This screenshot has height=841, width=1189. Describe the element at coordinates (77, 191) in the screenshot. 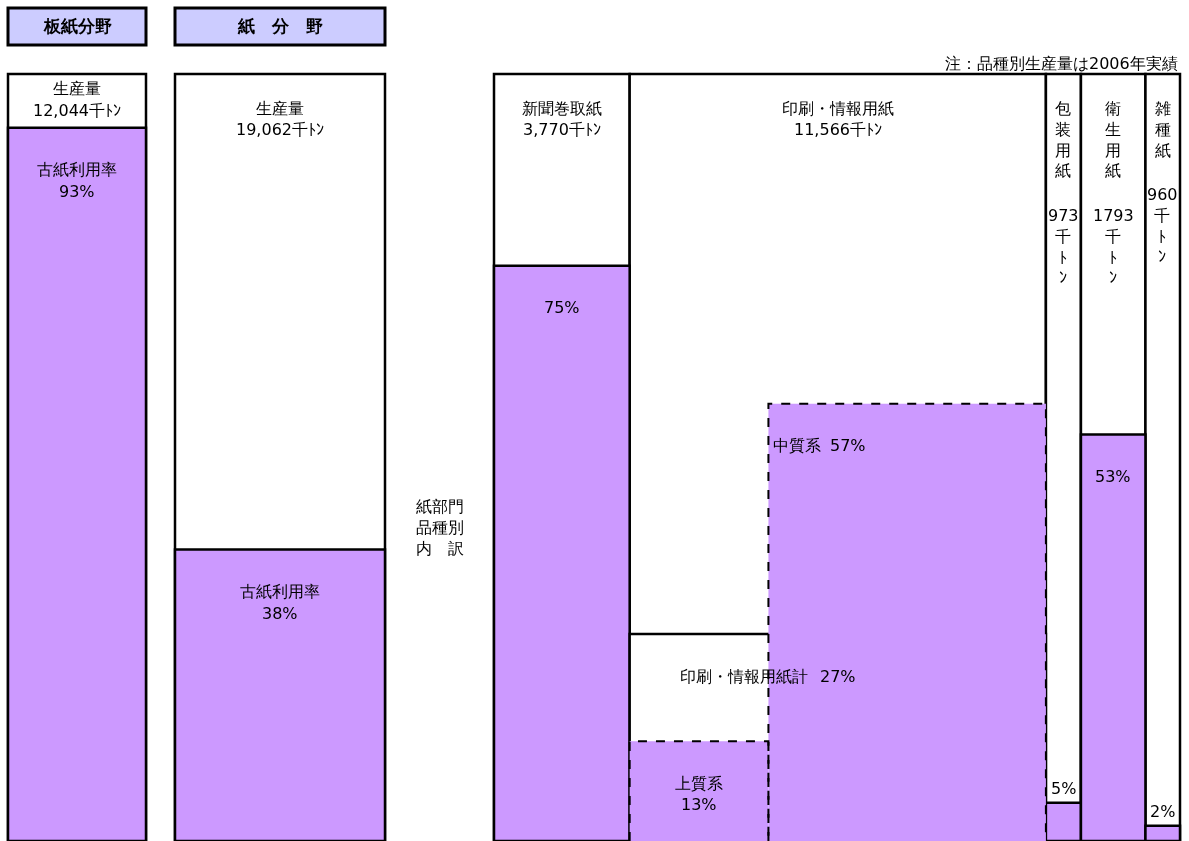

I see `data-label: 93%` at that location.